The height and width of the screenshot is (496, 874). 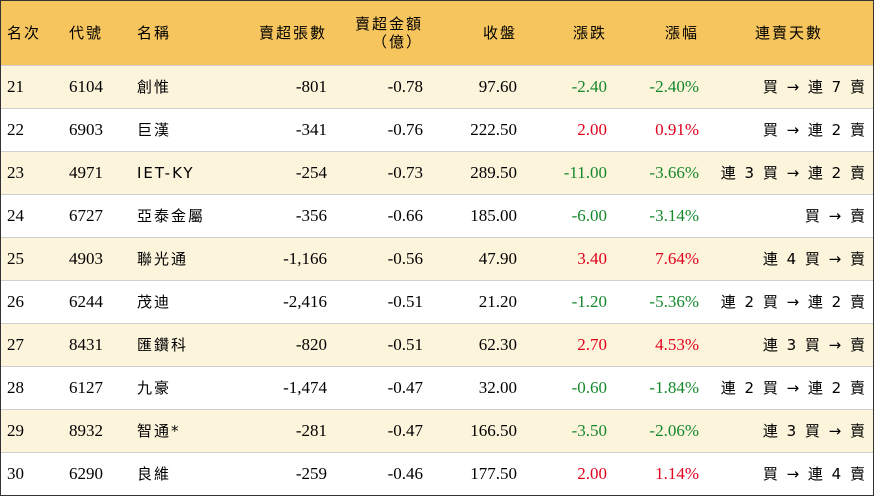 I want to click on cell-close: 289.50, so click(x=476, y=172).